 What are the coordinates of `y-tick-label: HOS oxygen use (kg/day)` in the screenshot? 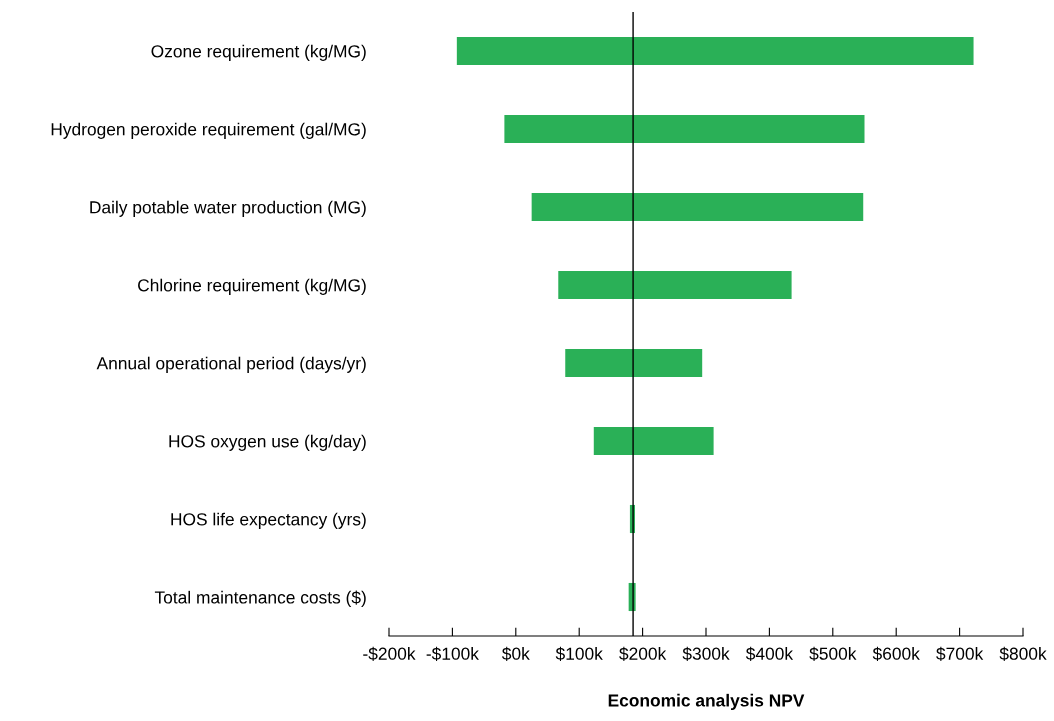 It's located at (267, 442).